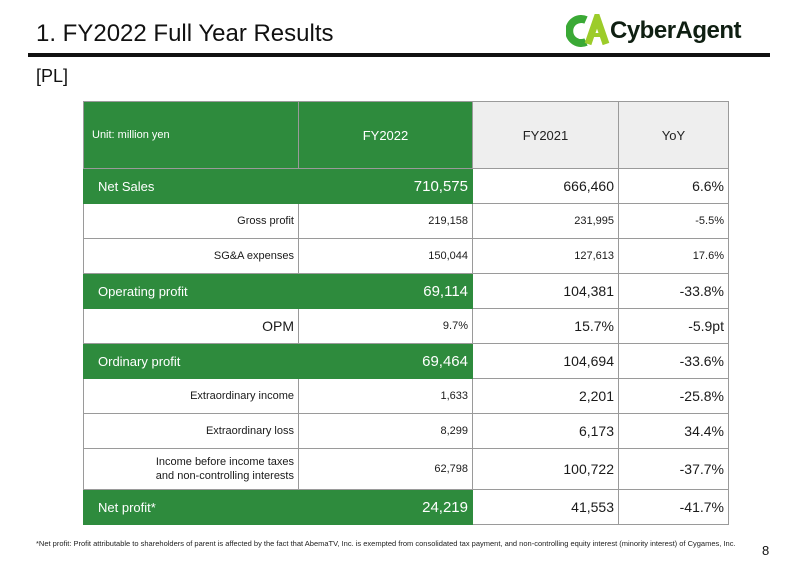  I want to click on page-title: 1. FY2022 Full Year Results, so click(185, 33).